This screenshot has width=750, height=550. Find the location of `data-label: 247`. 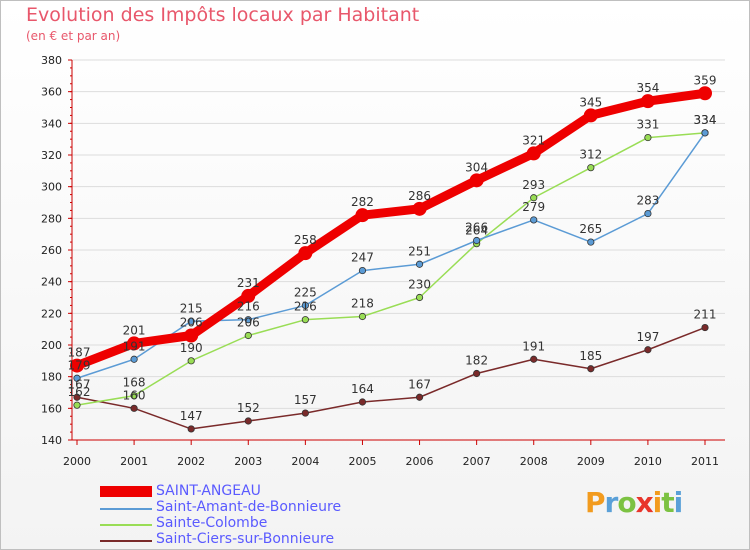

data-label: 247 is located at coordinates (362, 258).